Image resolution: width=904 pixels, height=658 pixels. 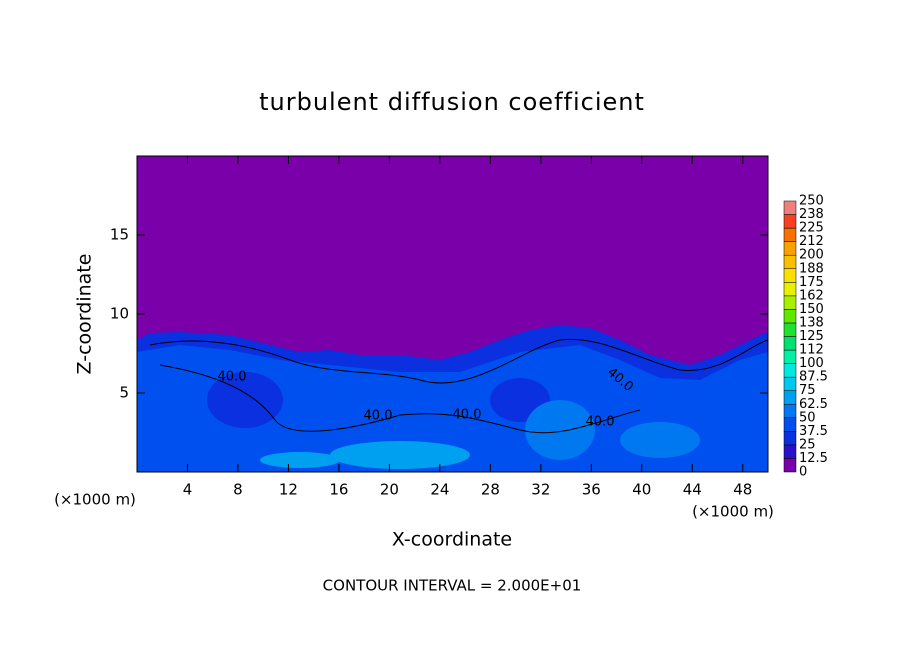 What do you see at coordinates (811, 241) in the screenshot?
I see `colorbar-label: 212` at bounding box center [811, 241].